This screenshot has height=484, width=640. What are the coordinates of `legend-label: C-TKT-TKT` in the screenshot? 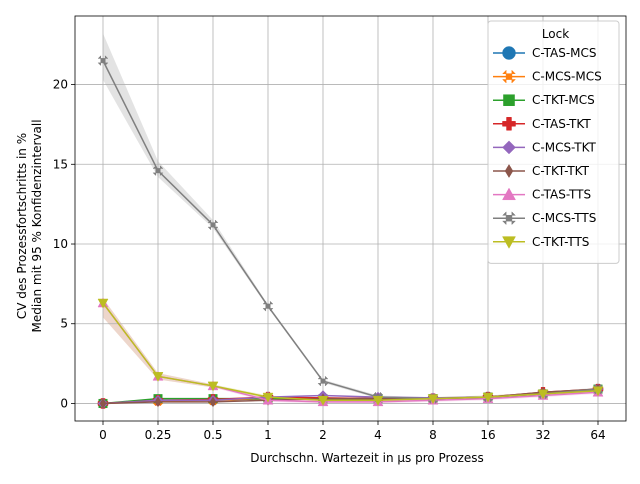 It's located at (561, 171).